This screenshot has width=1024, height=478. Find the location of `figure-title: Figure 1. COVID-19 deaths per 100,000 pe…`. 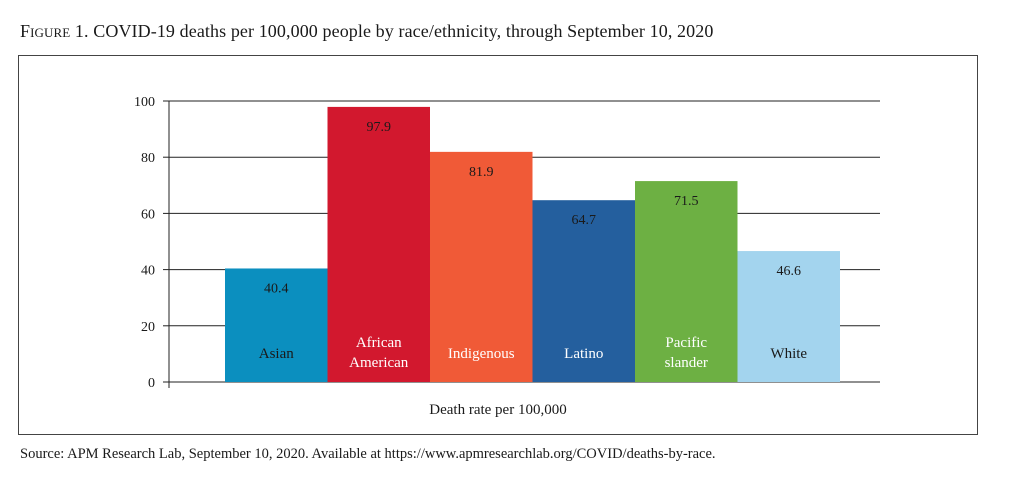

figure-title: Figure 1. COVID-19 deaths per 100,000 pe… is located at coordinates (366, 31).